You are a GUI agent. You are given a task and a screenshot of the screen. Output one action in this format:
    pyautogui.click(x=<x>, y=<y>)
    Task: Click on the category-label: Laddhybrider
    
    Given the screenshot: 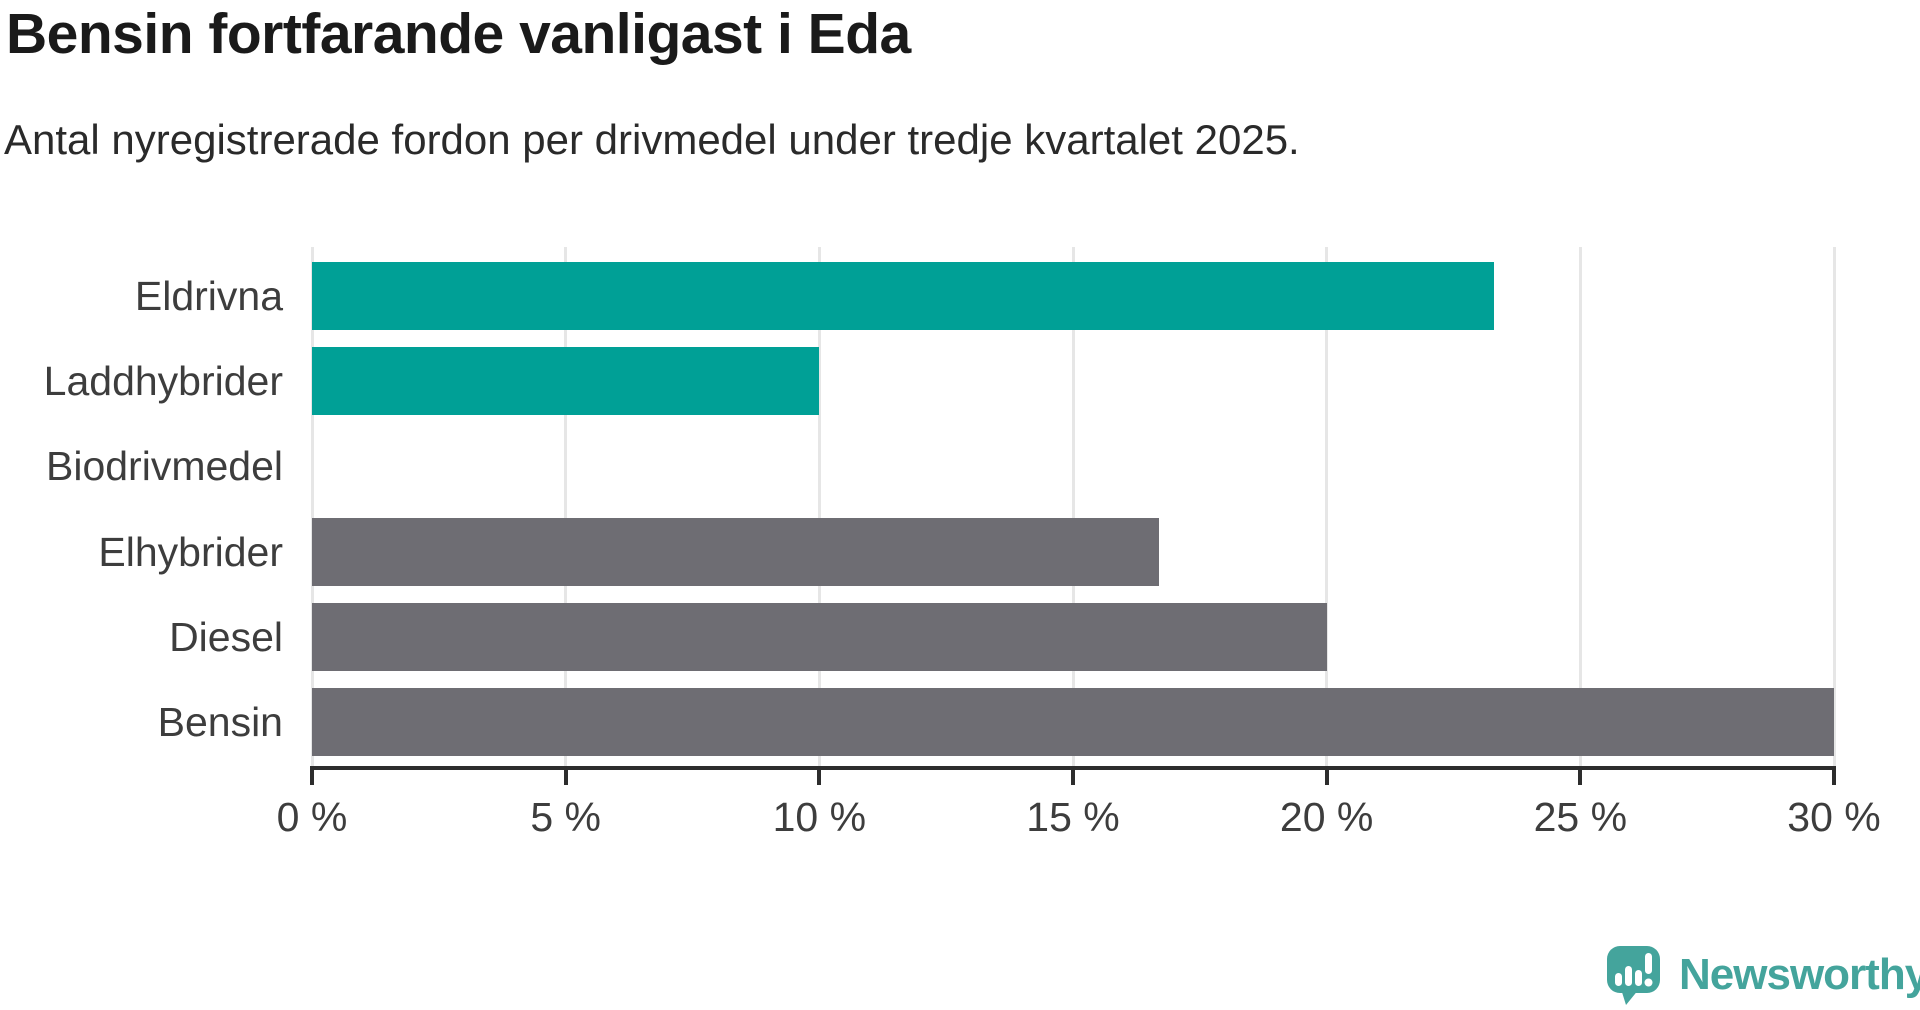 What is the action you would take?
    pyautogui.click(x=163, y=381)
    